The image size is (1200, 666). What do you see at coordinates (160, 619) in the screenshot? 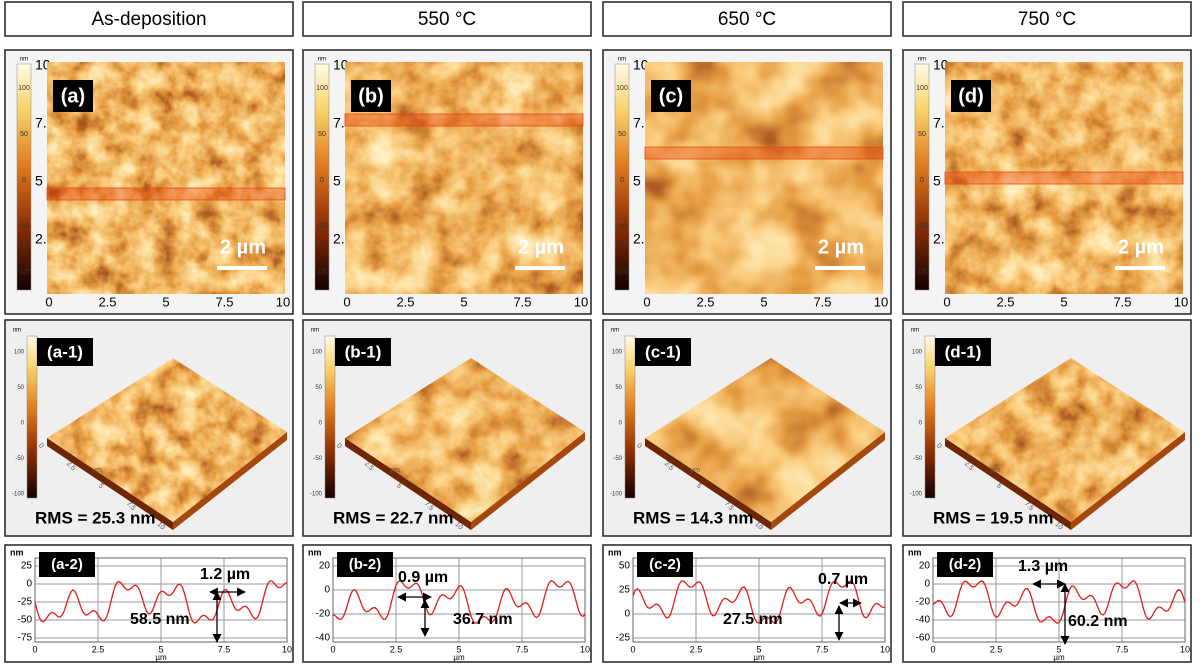
I see `depth-note: 58.5 nm` at bounding box center [160, 619].